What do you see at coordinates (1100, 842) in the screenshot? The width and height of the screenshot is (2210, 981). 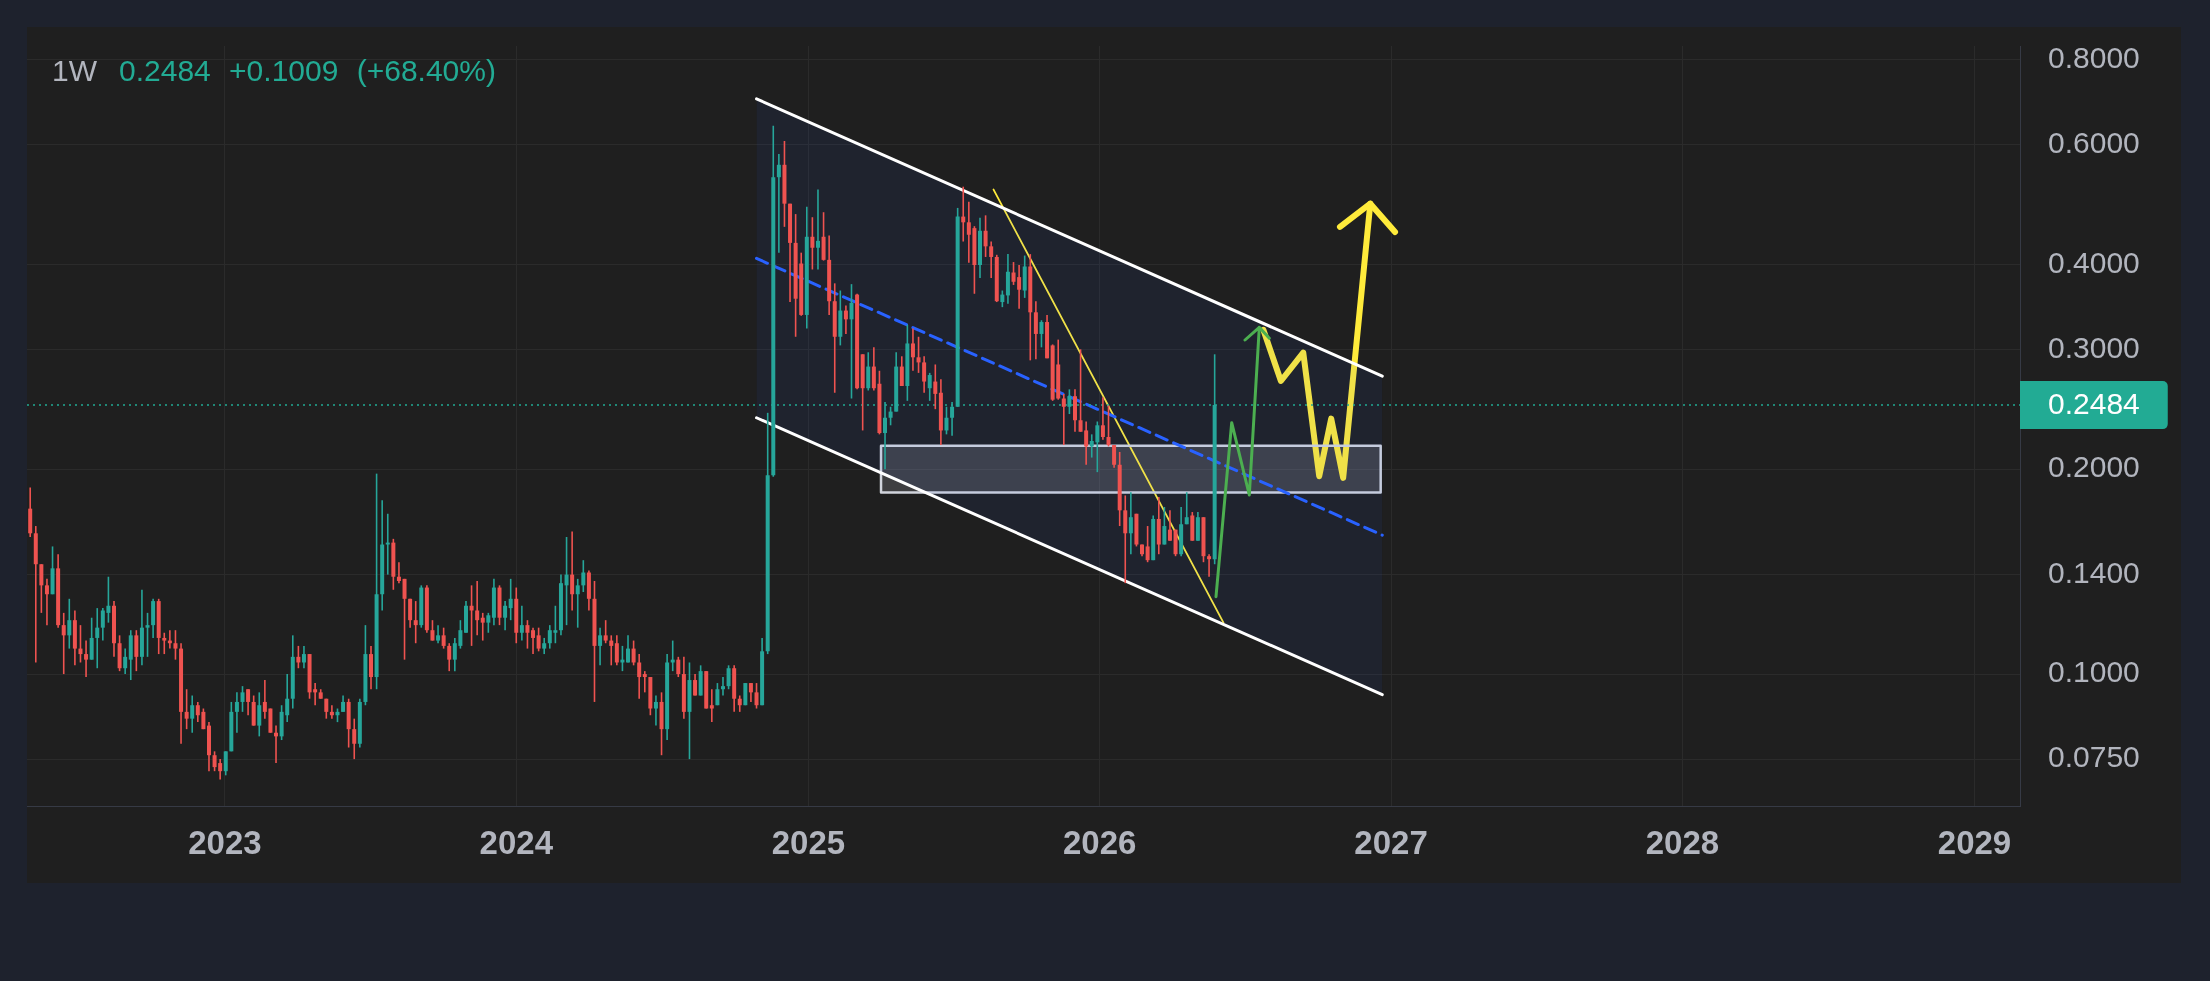 I see `x-tick-label: 2026` at bounding box center [1100, 842].